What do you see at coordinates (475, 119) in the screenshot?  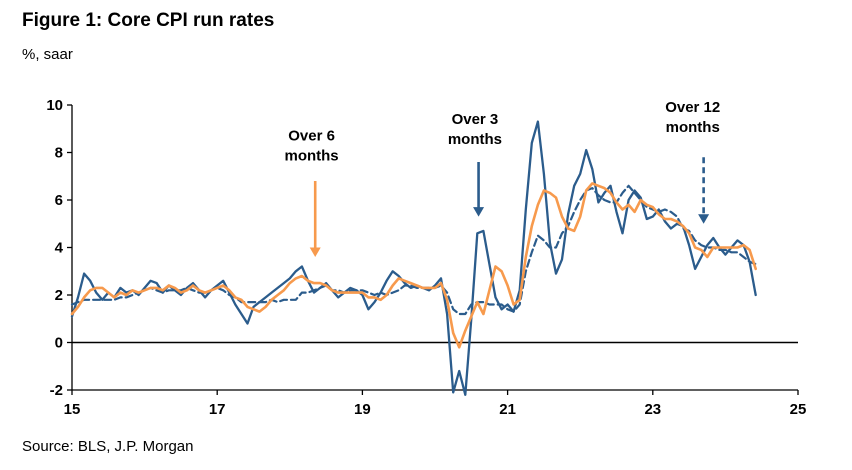 I see `annotation-label: Over 3` at bounding box center [475, 119].